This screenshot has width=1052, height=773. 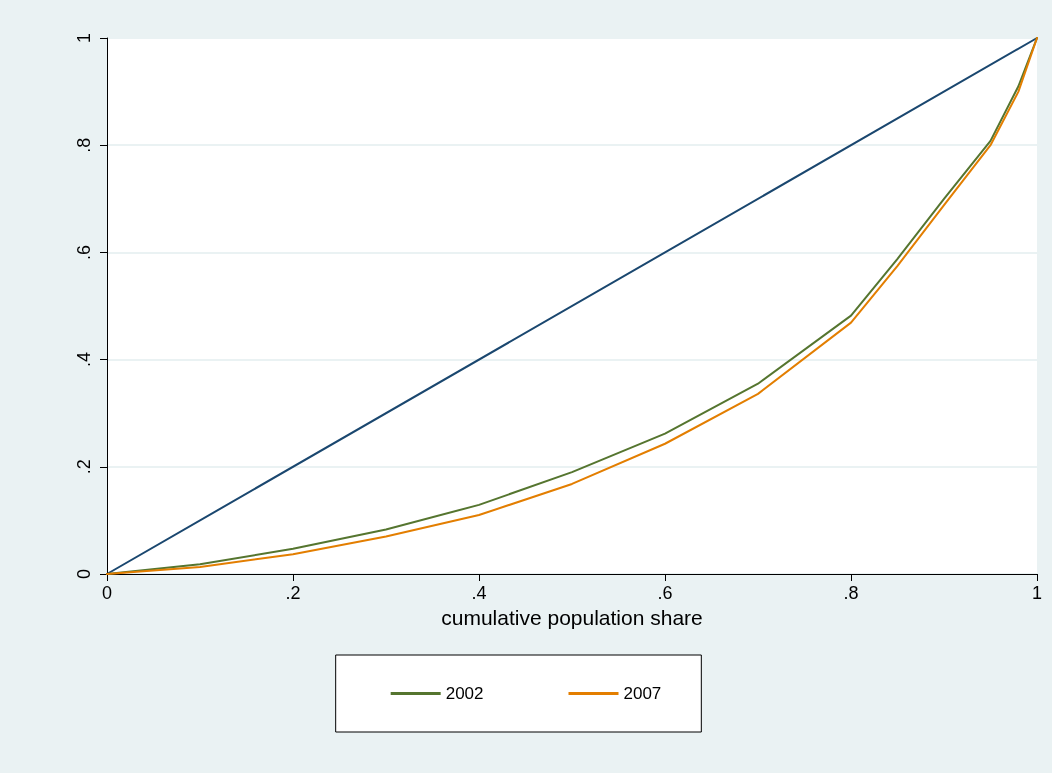 I want to click on y-tick-label: 1, so click(x=84, y=38).